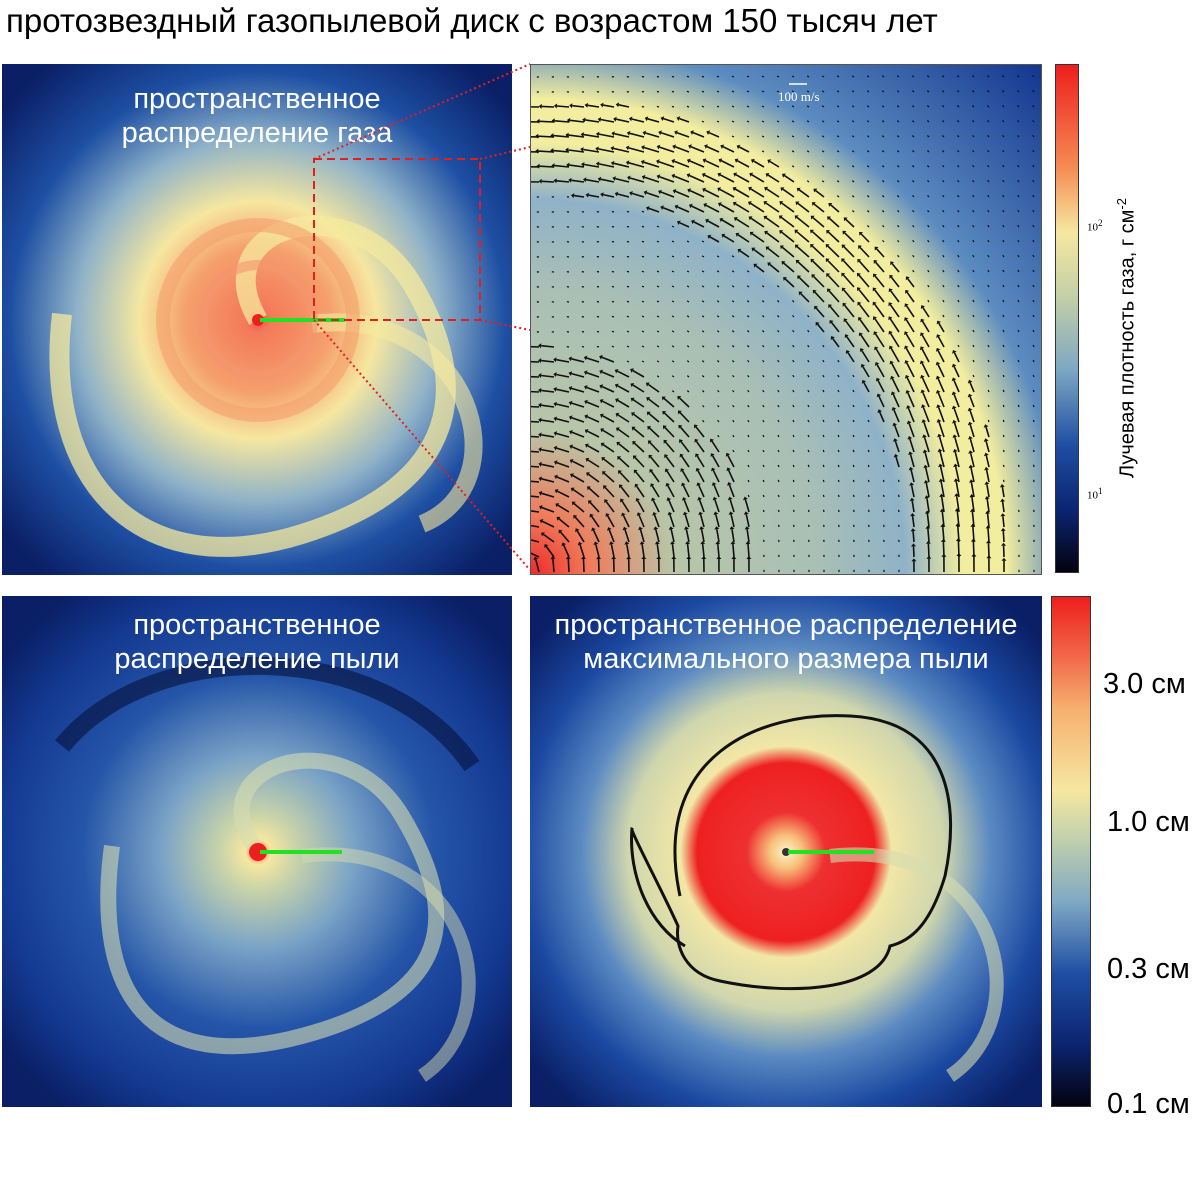  I want to click on size-colorbar-tick-1cm: 1.0 см, so click(1148, 822).